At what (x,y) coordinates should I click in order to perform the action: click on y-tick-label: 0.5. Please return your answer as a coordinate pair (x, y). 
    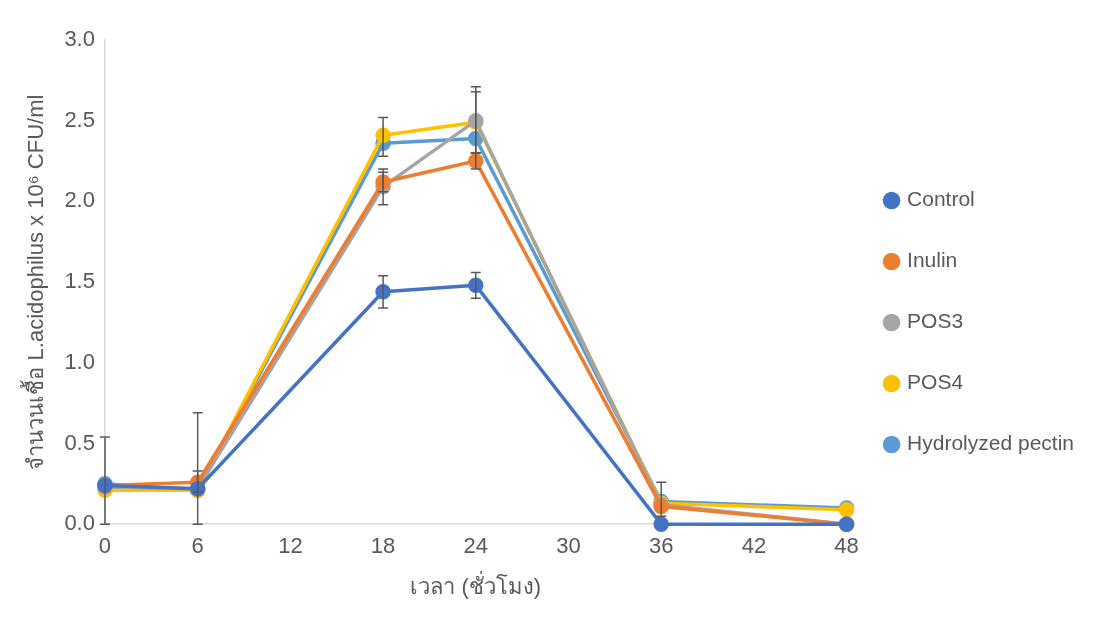
    Looking at the image, I should click on (79, 442).